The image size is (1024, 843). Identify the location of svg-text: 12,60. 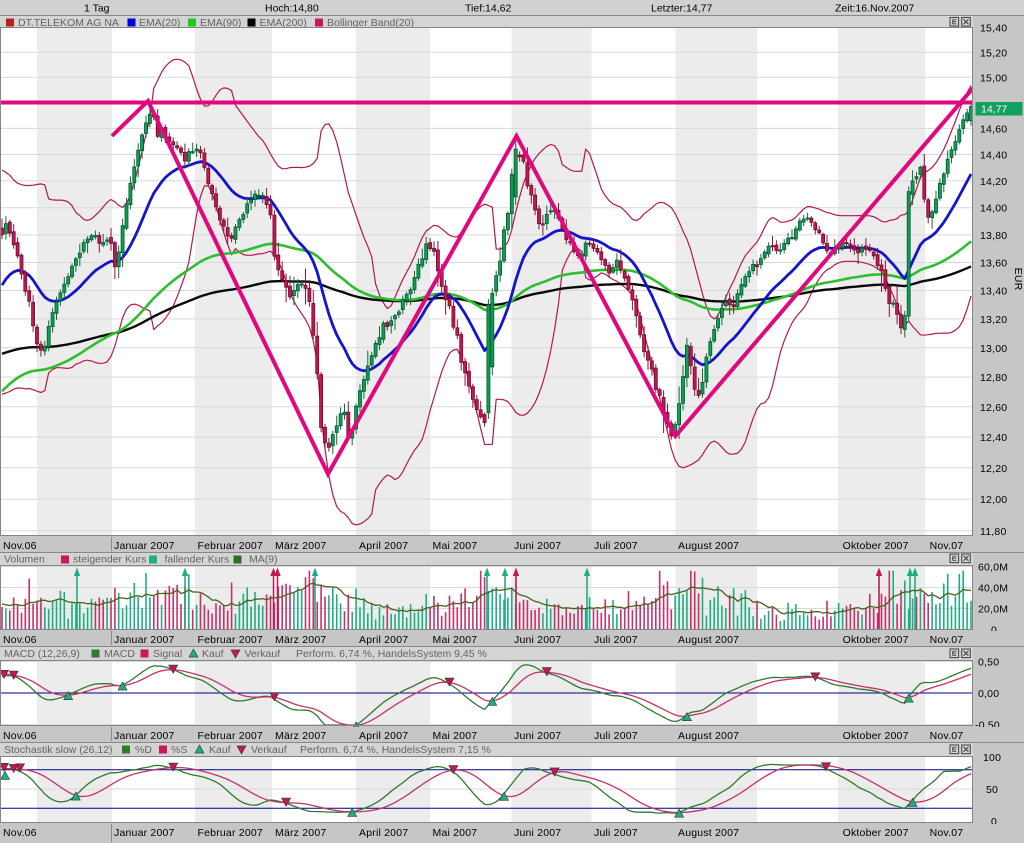
(993, 408).